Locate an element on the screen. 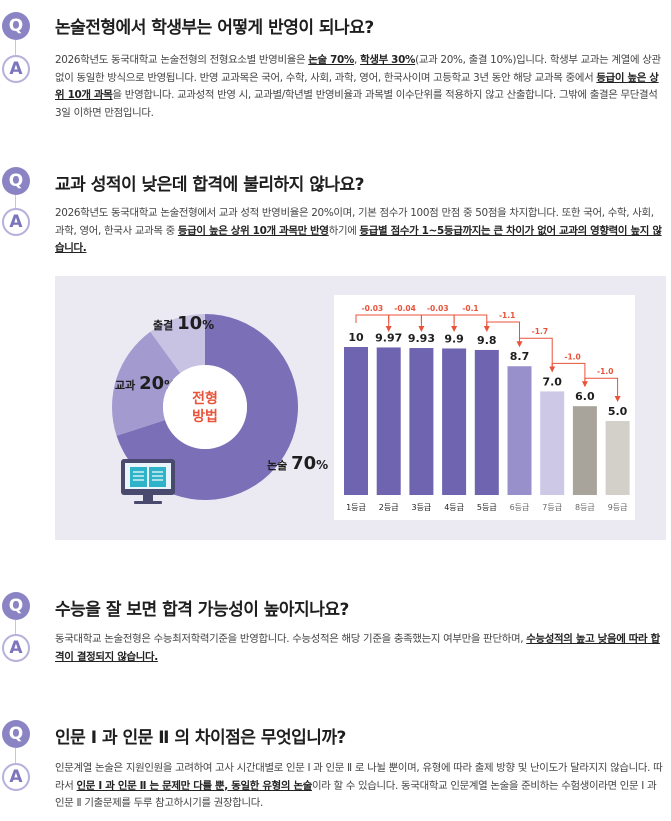  pie-slice-label: 출결 10% is located at coordinates (183, 323).